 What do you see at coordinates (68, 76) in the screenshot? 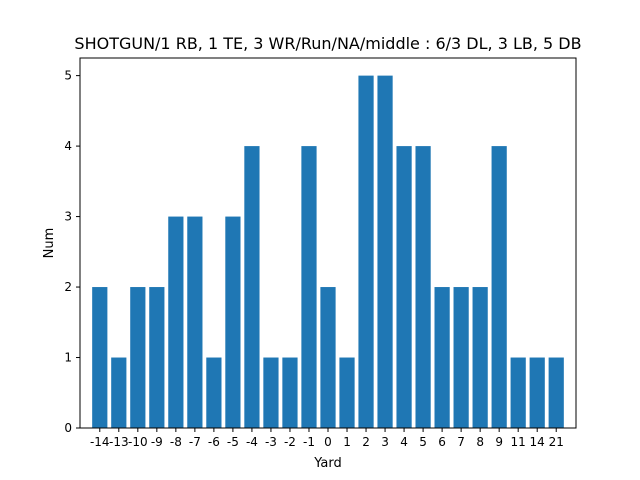
I see `y-tick-label: 5` at bounding box center [68, 76].